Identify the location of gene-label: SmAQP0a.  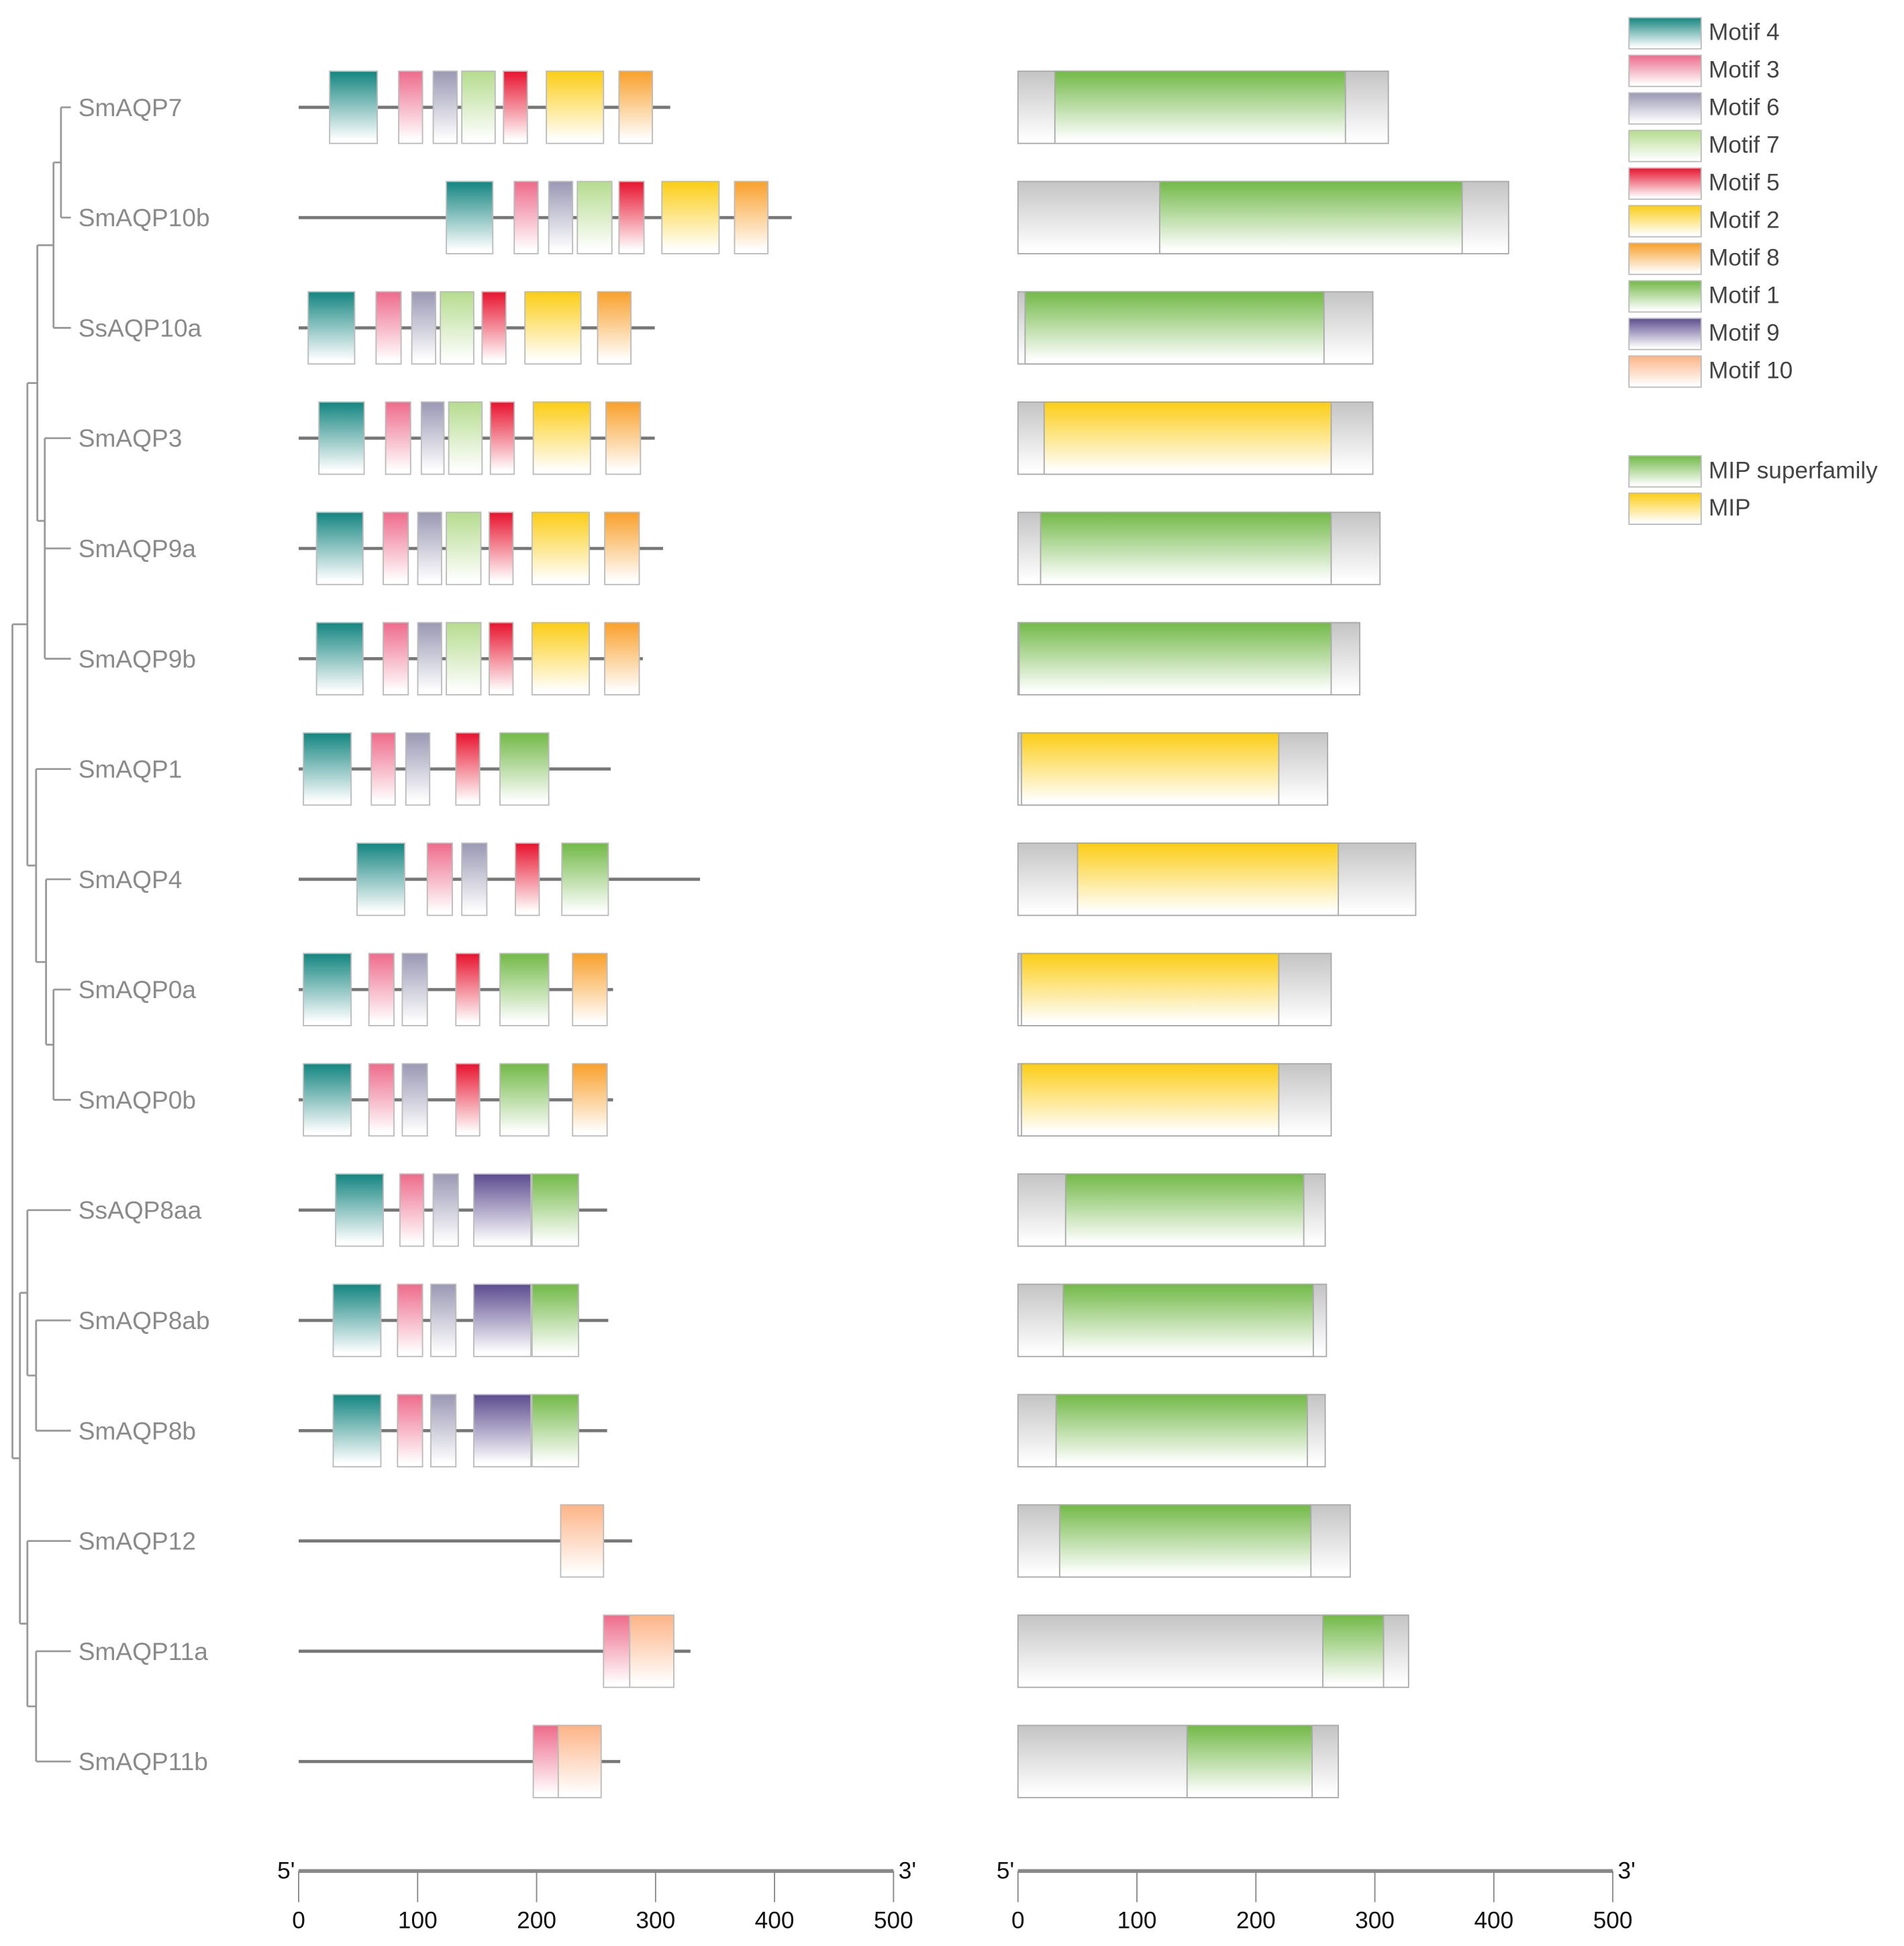
(138, 990).